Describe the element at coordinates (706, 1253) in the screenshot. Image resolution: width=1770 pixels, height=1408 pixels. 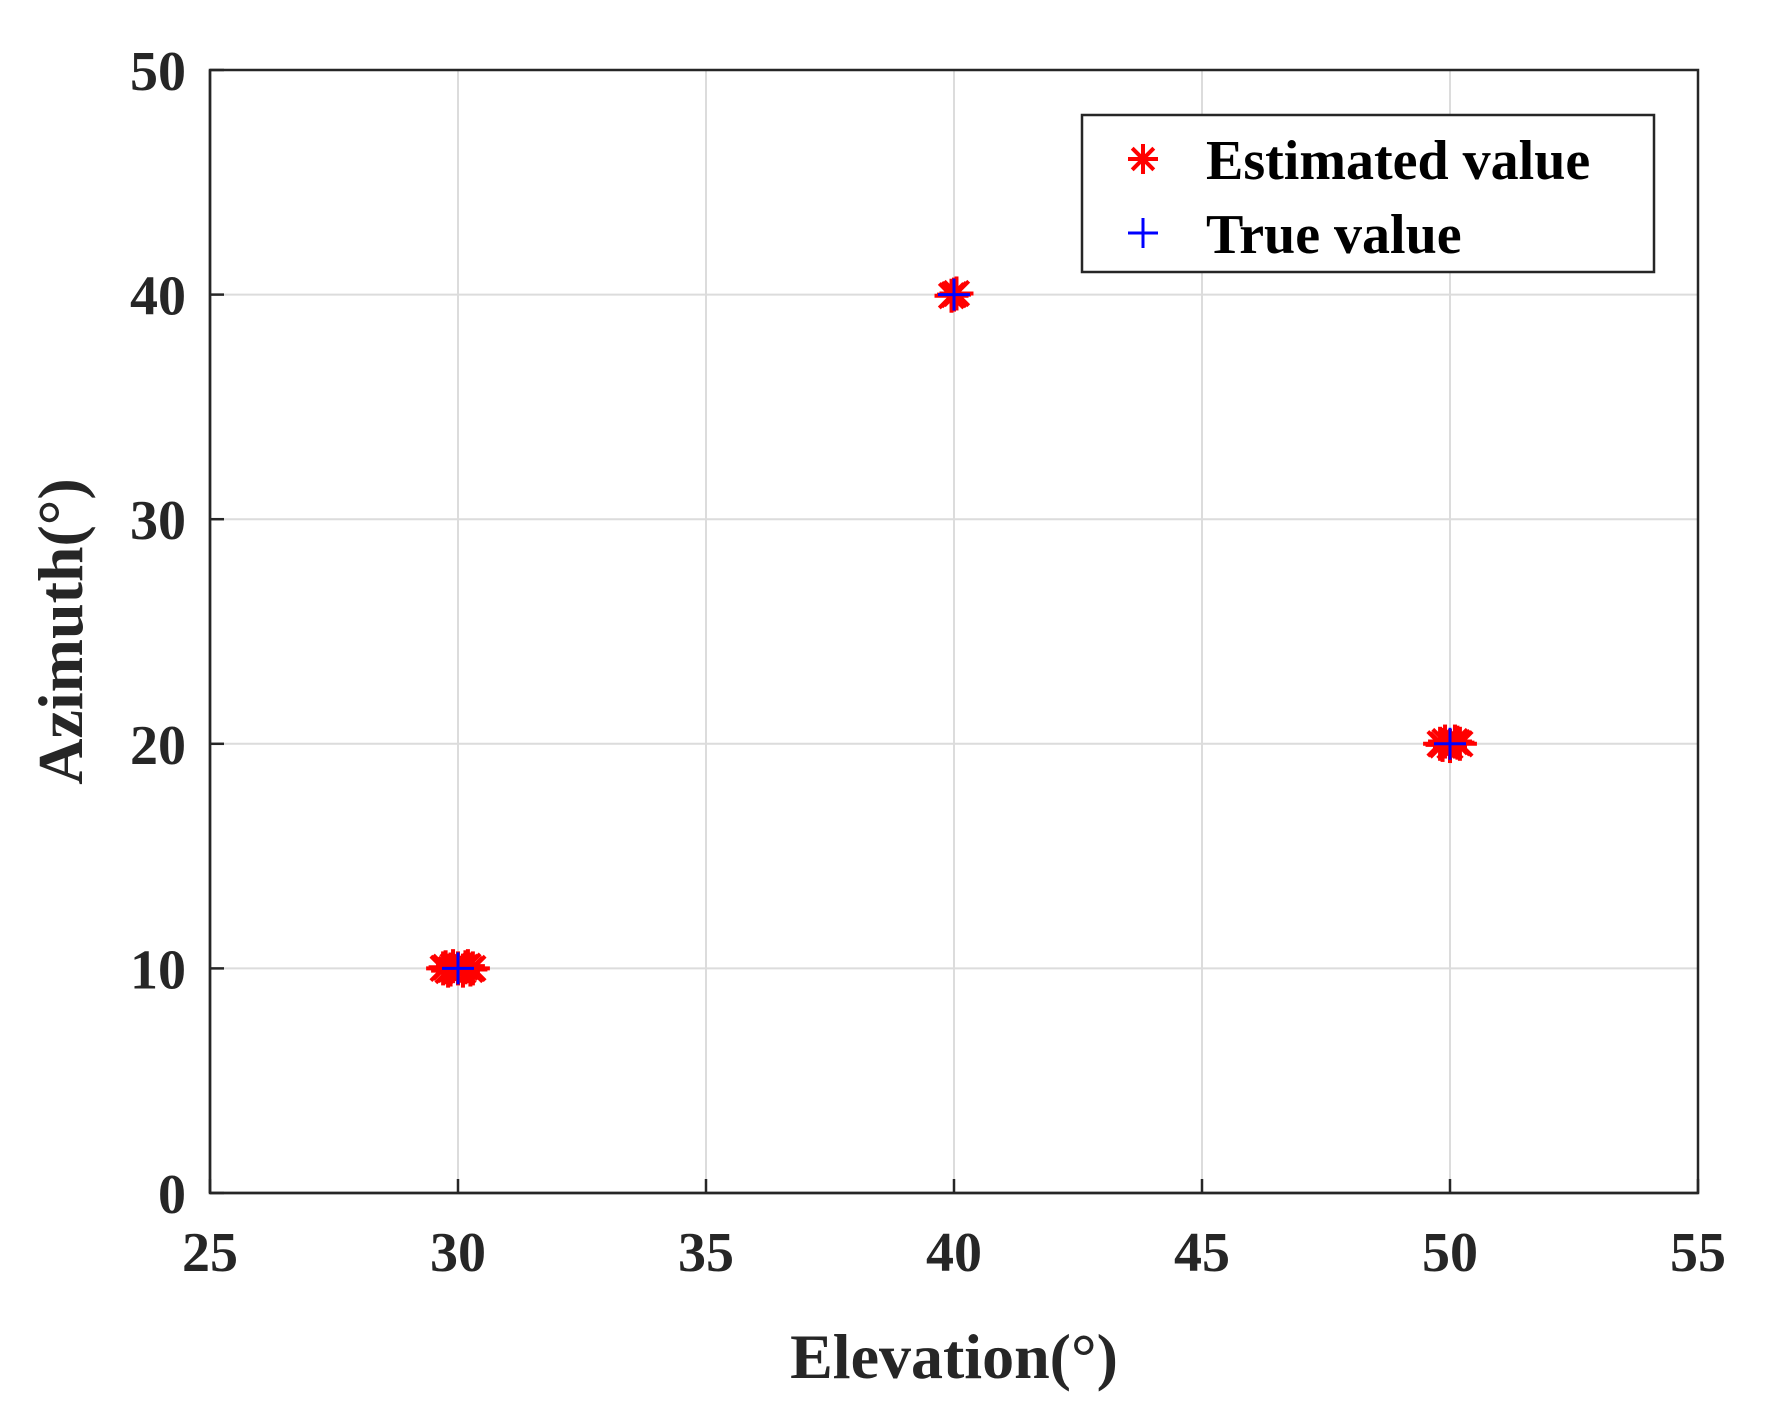
I see `x-tick-label: 35` at that location.